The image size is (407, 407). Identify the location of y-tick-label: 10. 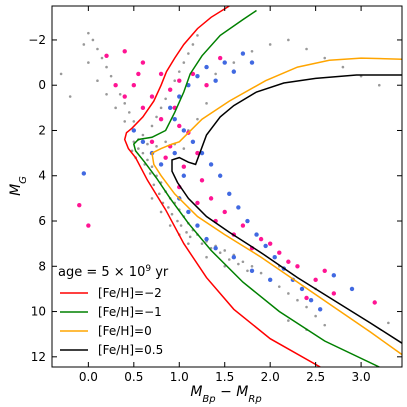
(38, 312).